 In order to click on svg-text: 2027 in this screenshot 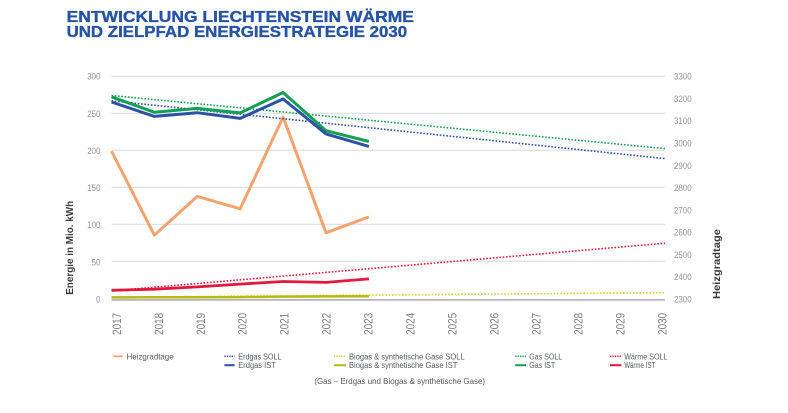, I will do `click(536, 324)`.